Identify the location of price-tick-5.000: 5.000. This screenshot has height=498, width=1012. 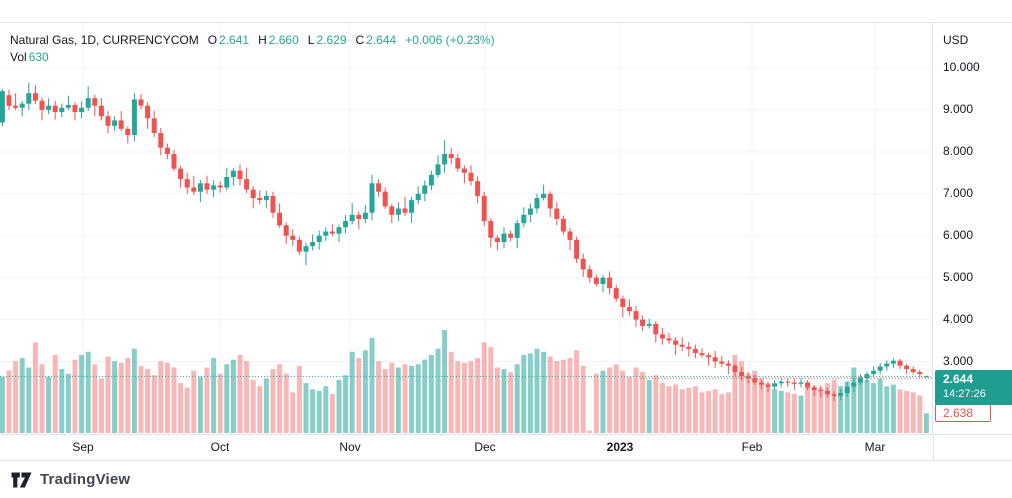
(958, 277).